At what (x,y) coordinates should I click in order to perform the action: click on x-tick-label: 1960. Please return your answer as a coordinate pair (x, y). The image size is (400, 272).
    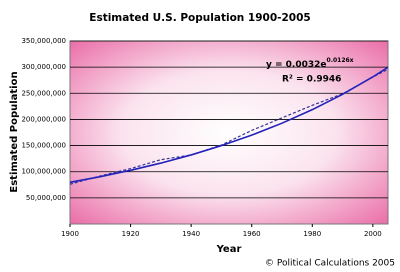
    Looking at the image, I should click on (252, 234).